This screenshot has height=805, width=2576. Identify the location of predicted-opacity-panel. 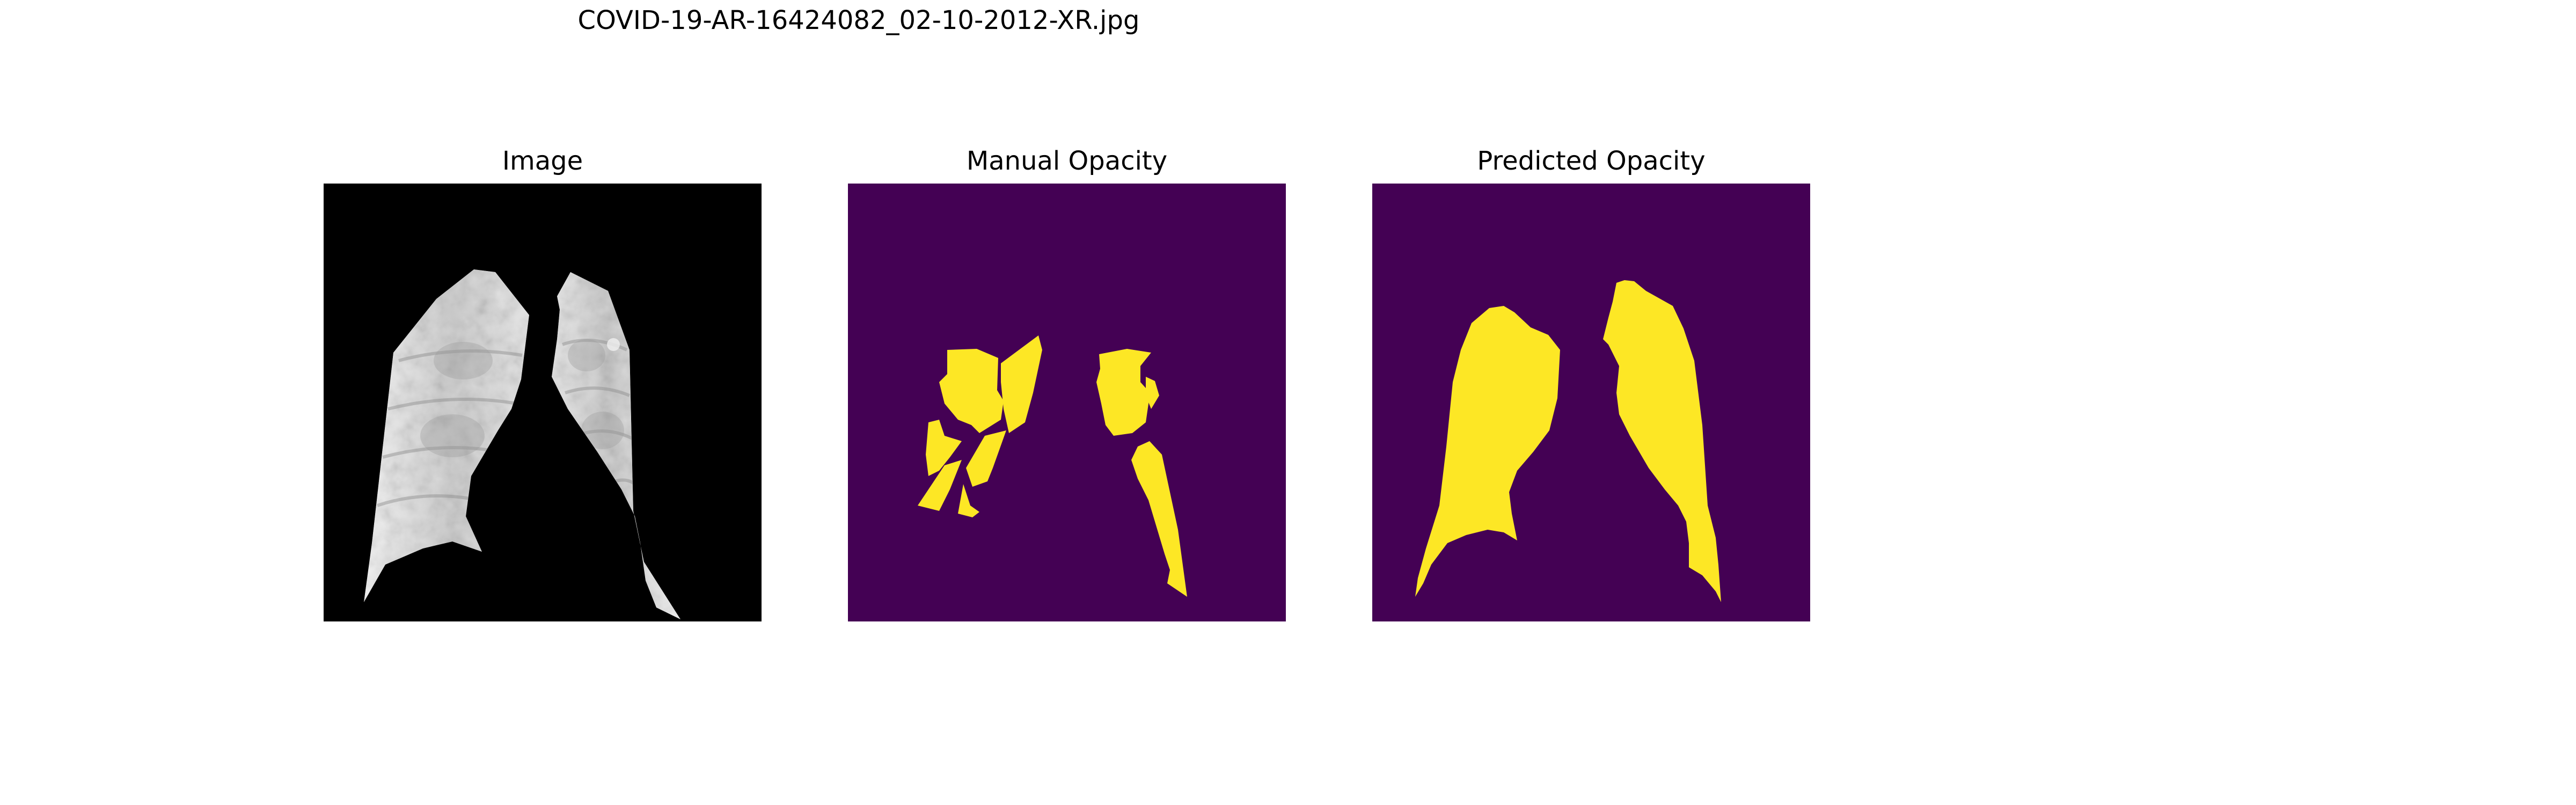
(1591, 402).